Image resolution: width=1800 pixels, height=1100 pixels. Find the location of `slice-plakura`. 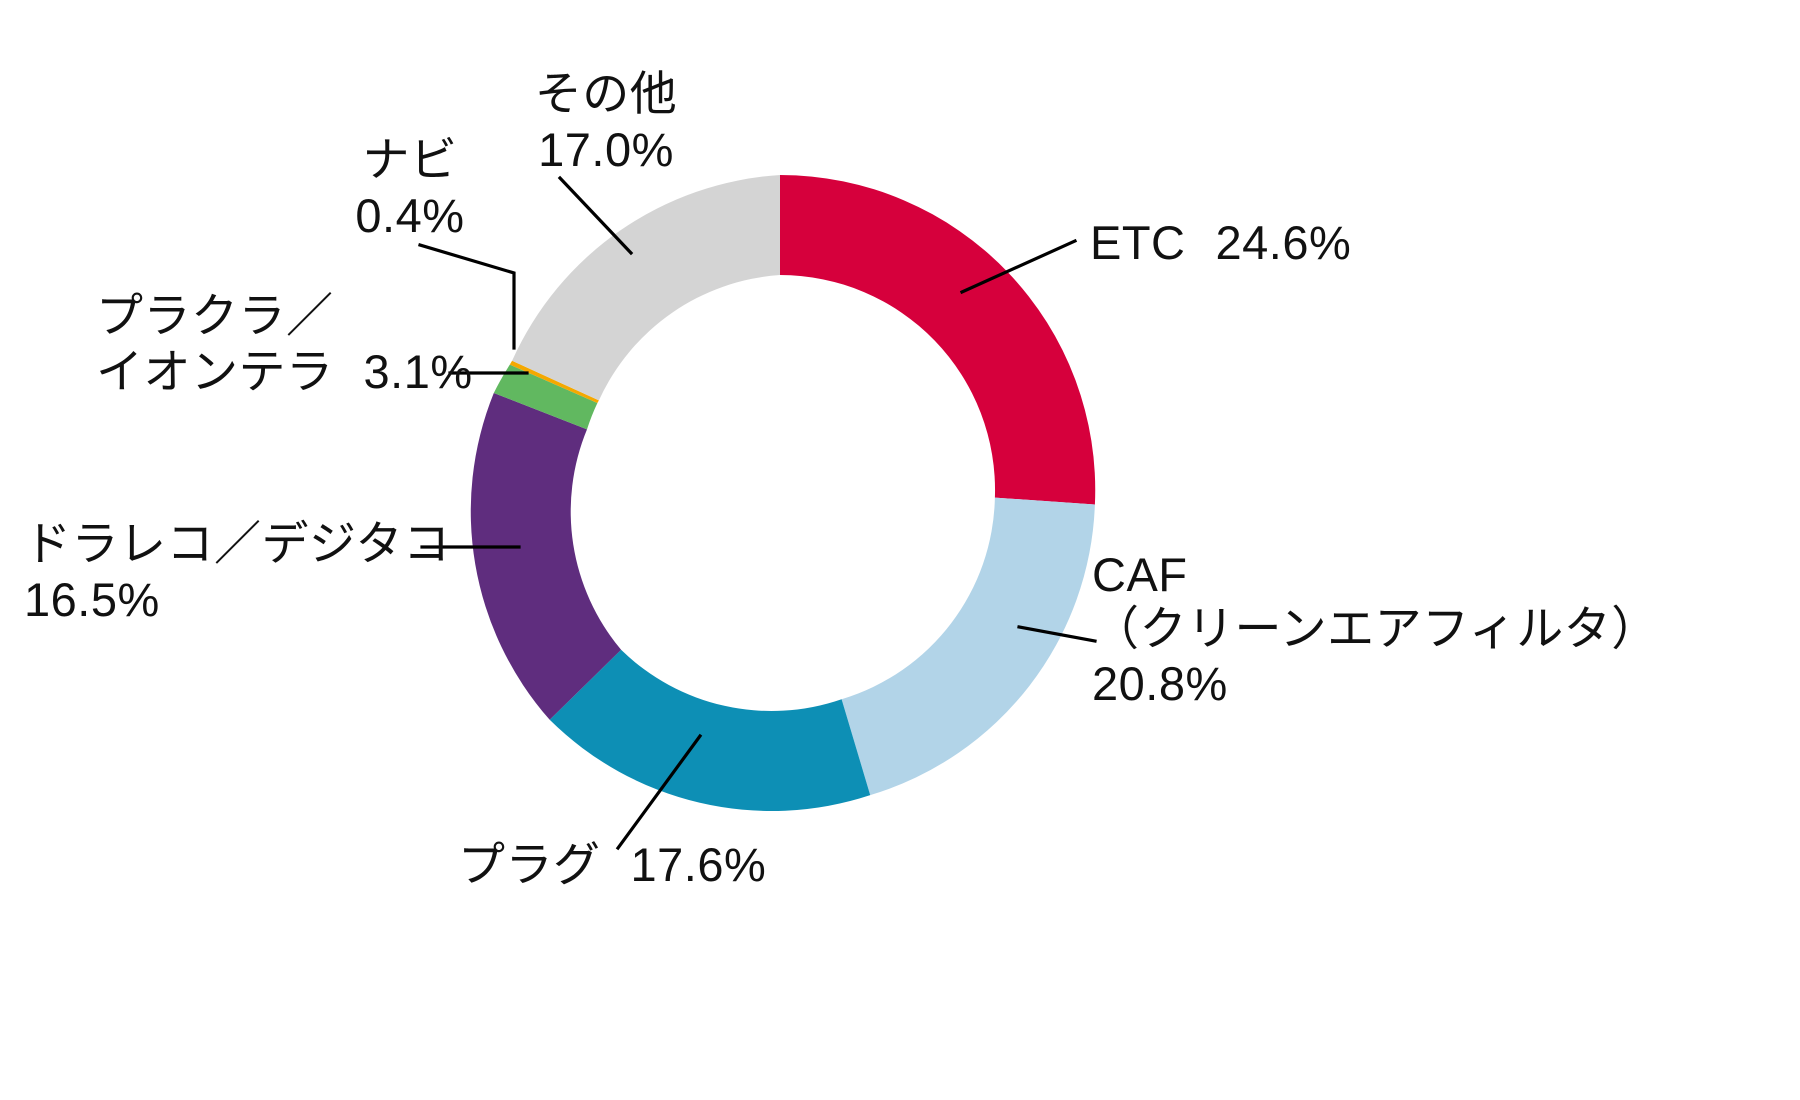

slice-plakura is located at coordinates (545, 397).